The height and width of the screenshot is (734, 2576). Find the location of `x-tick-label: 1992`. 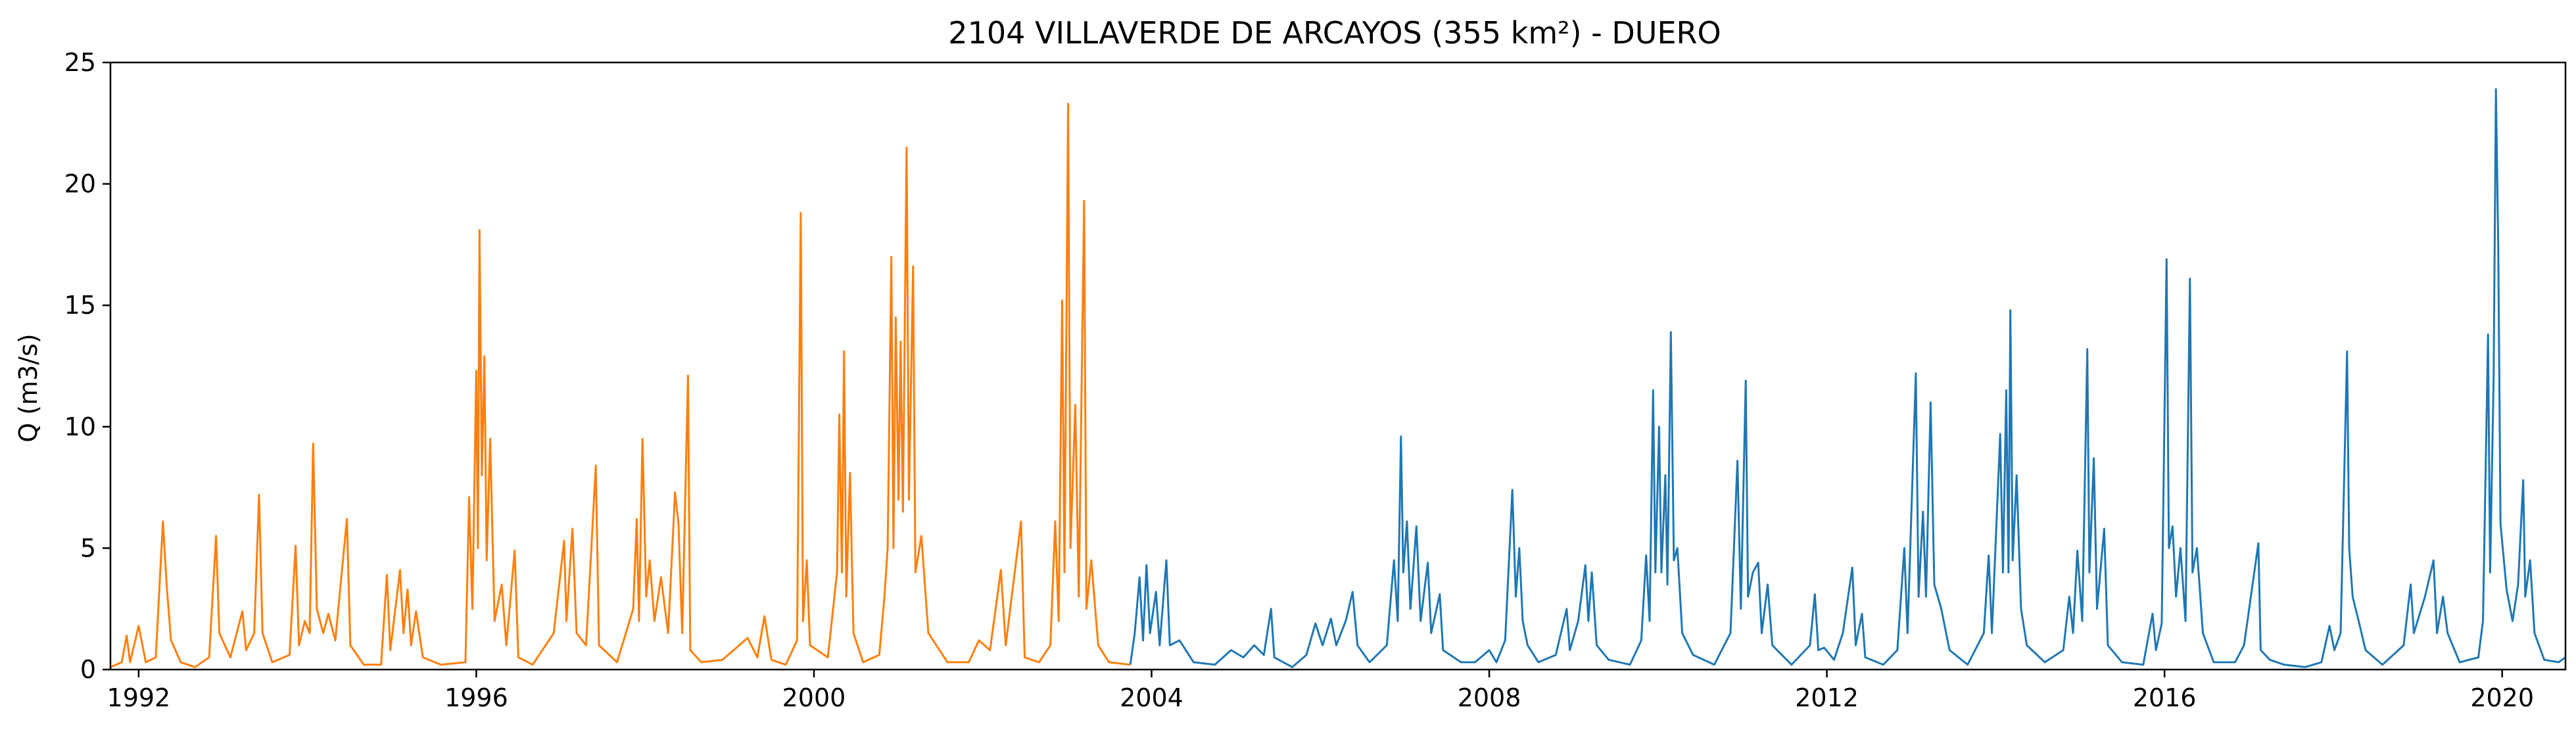

x-tick-label: 1992 is located at coordinates (139, 697).